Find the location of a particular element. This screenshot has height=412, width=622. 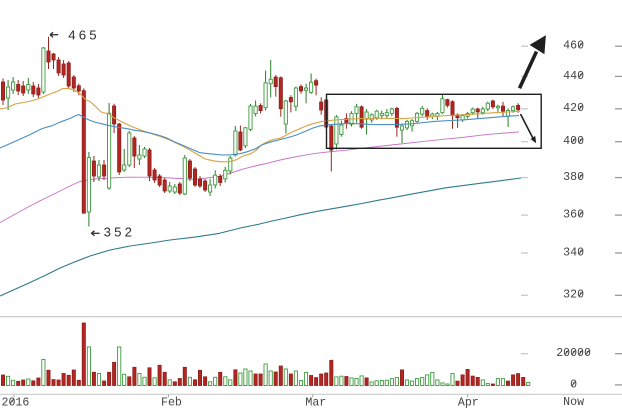

svg-text: 320 is located at coordinates (573, 295).